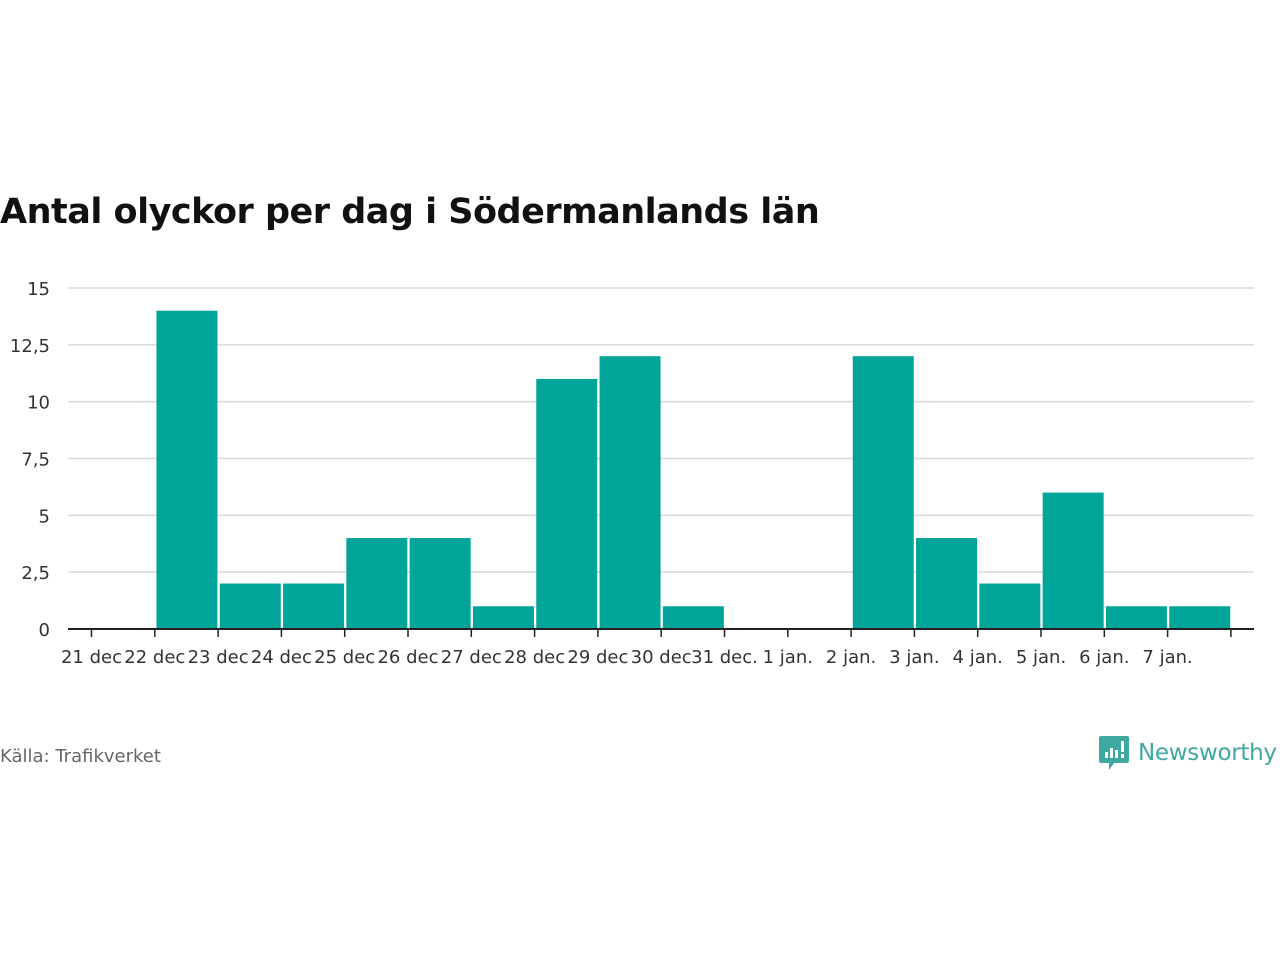  I want to click on x-tick-label: 22 dec, so click(154, 657).